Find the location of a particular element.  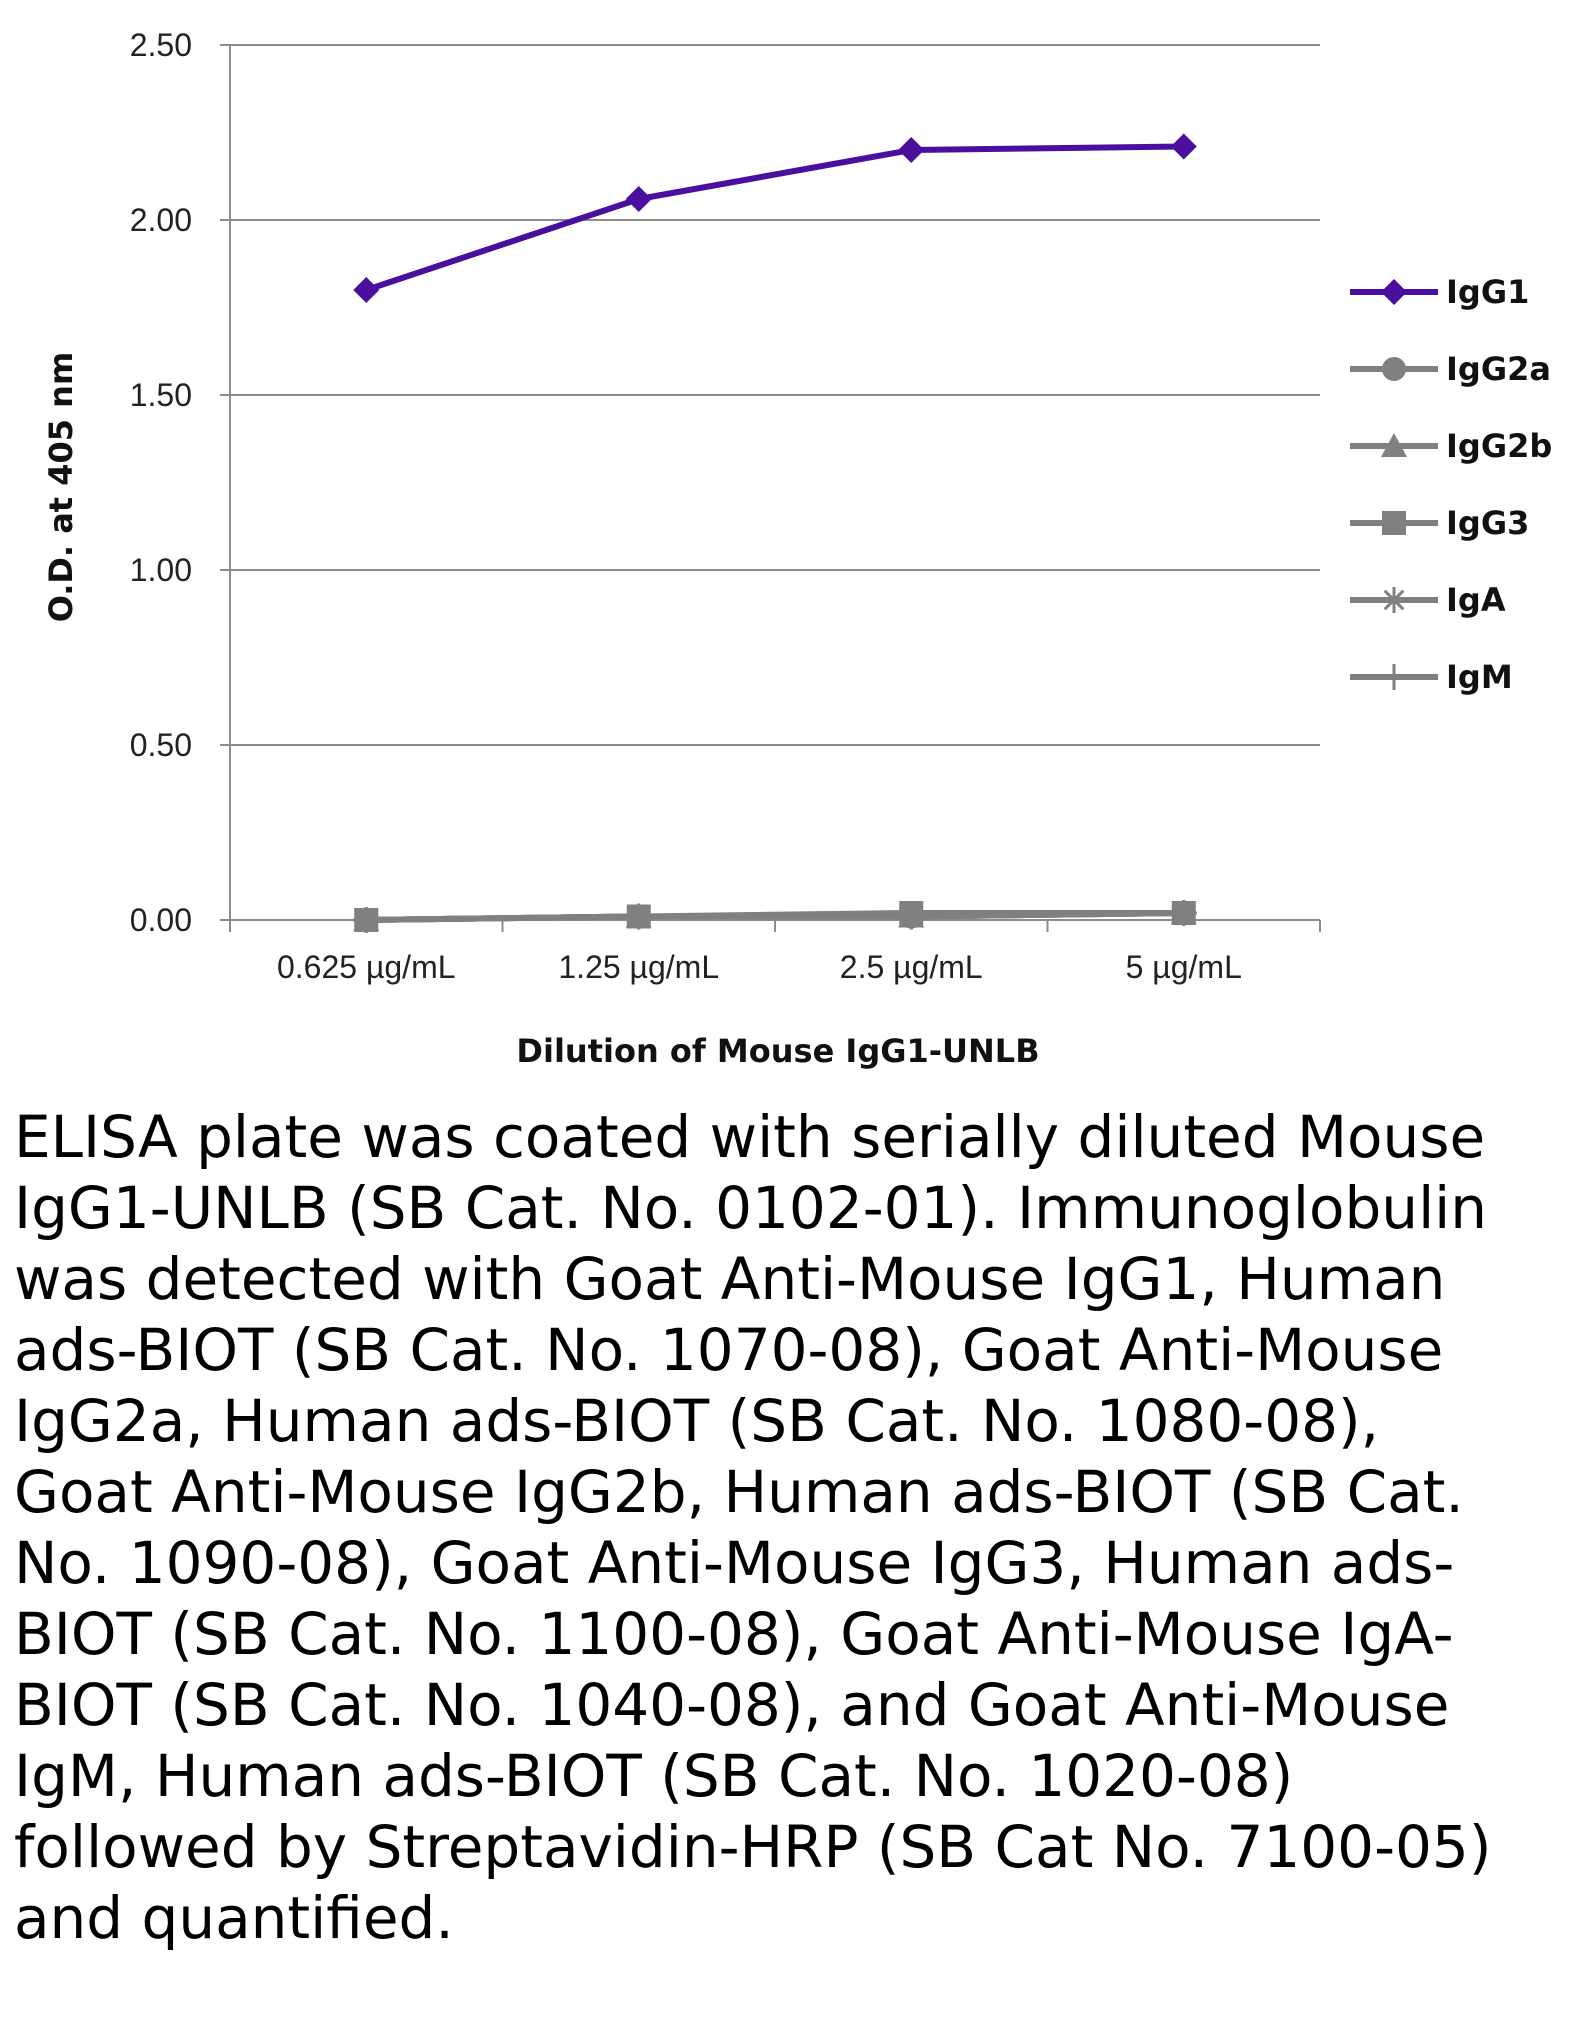

legend-marker-IgG3 is located at coordinates (1394, 523).